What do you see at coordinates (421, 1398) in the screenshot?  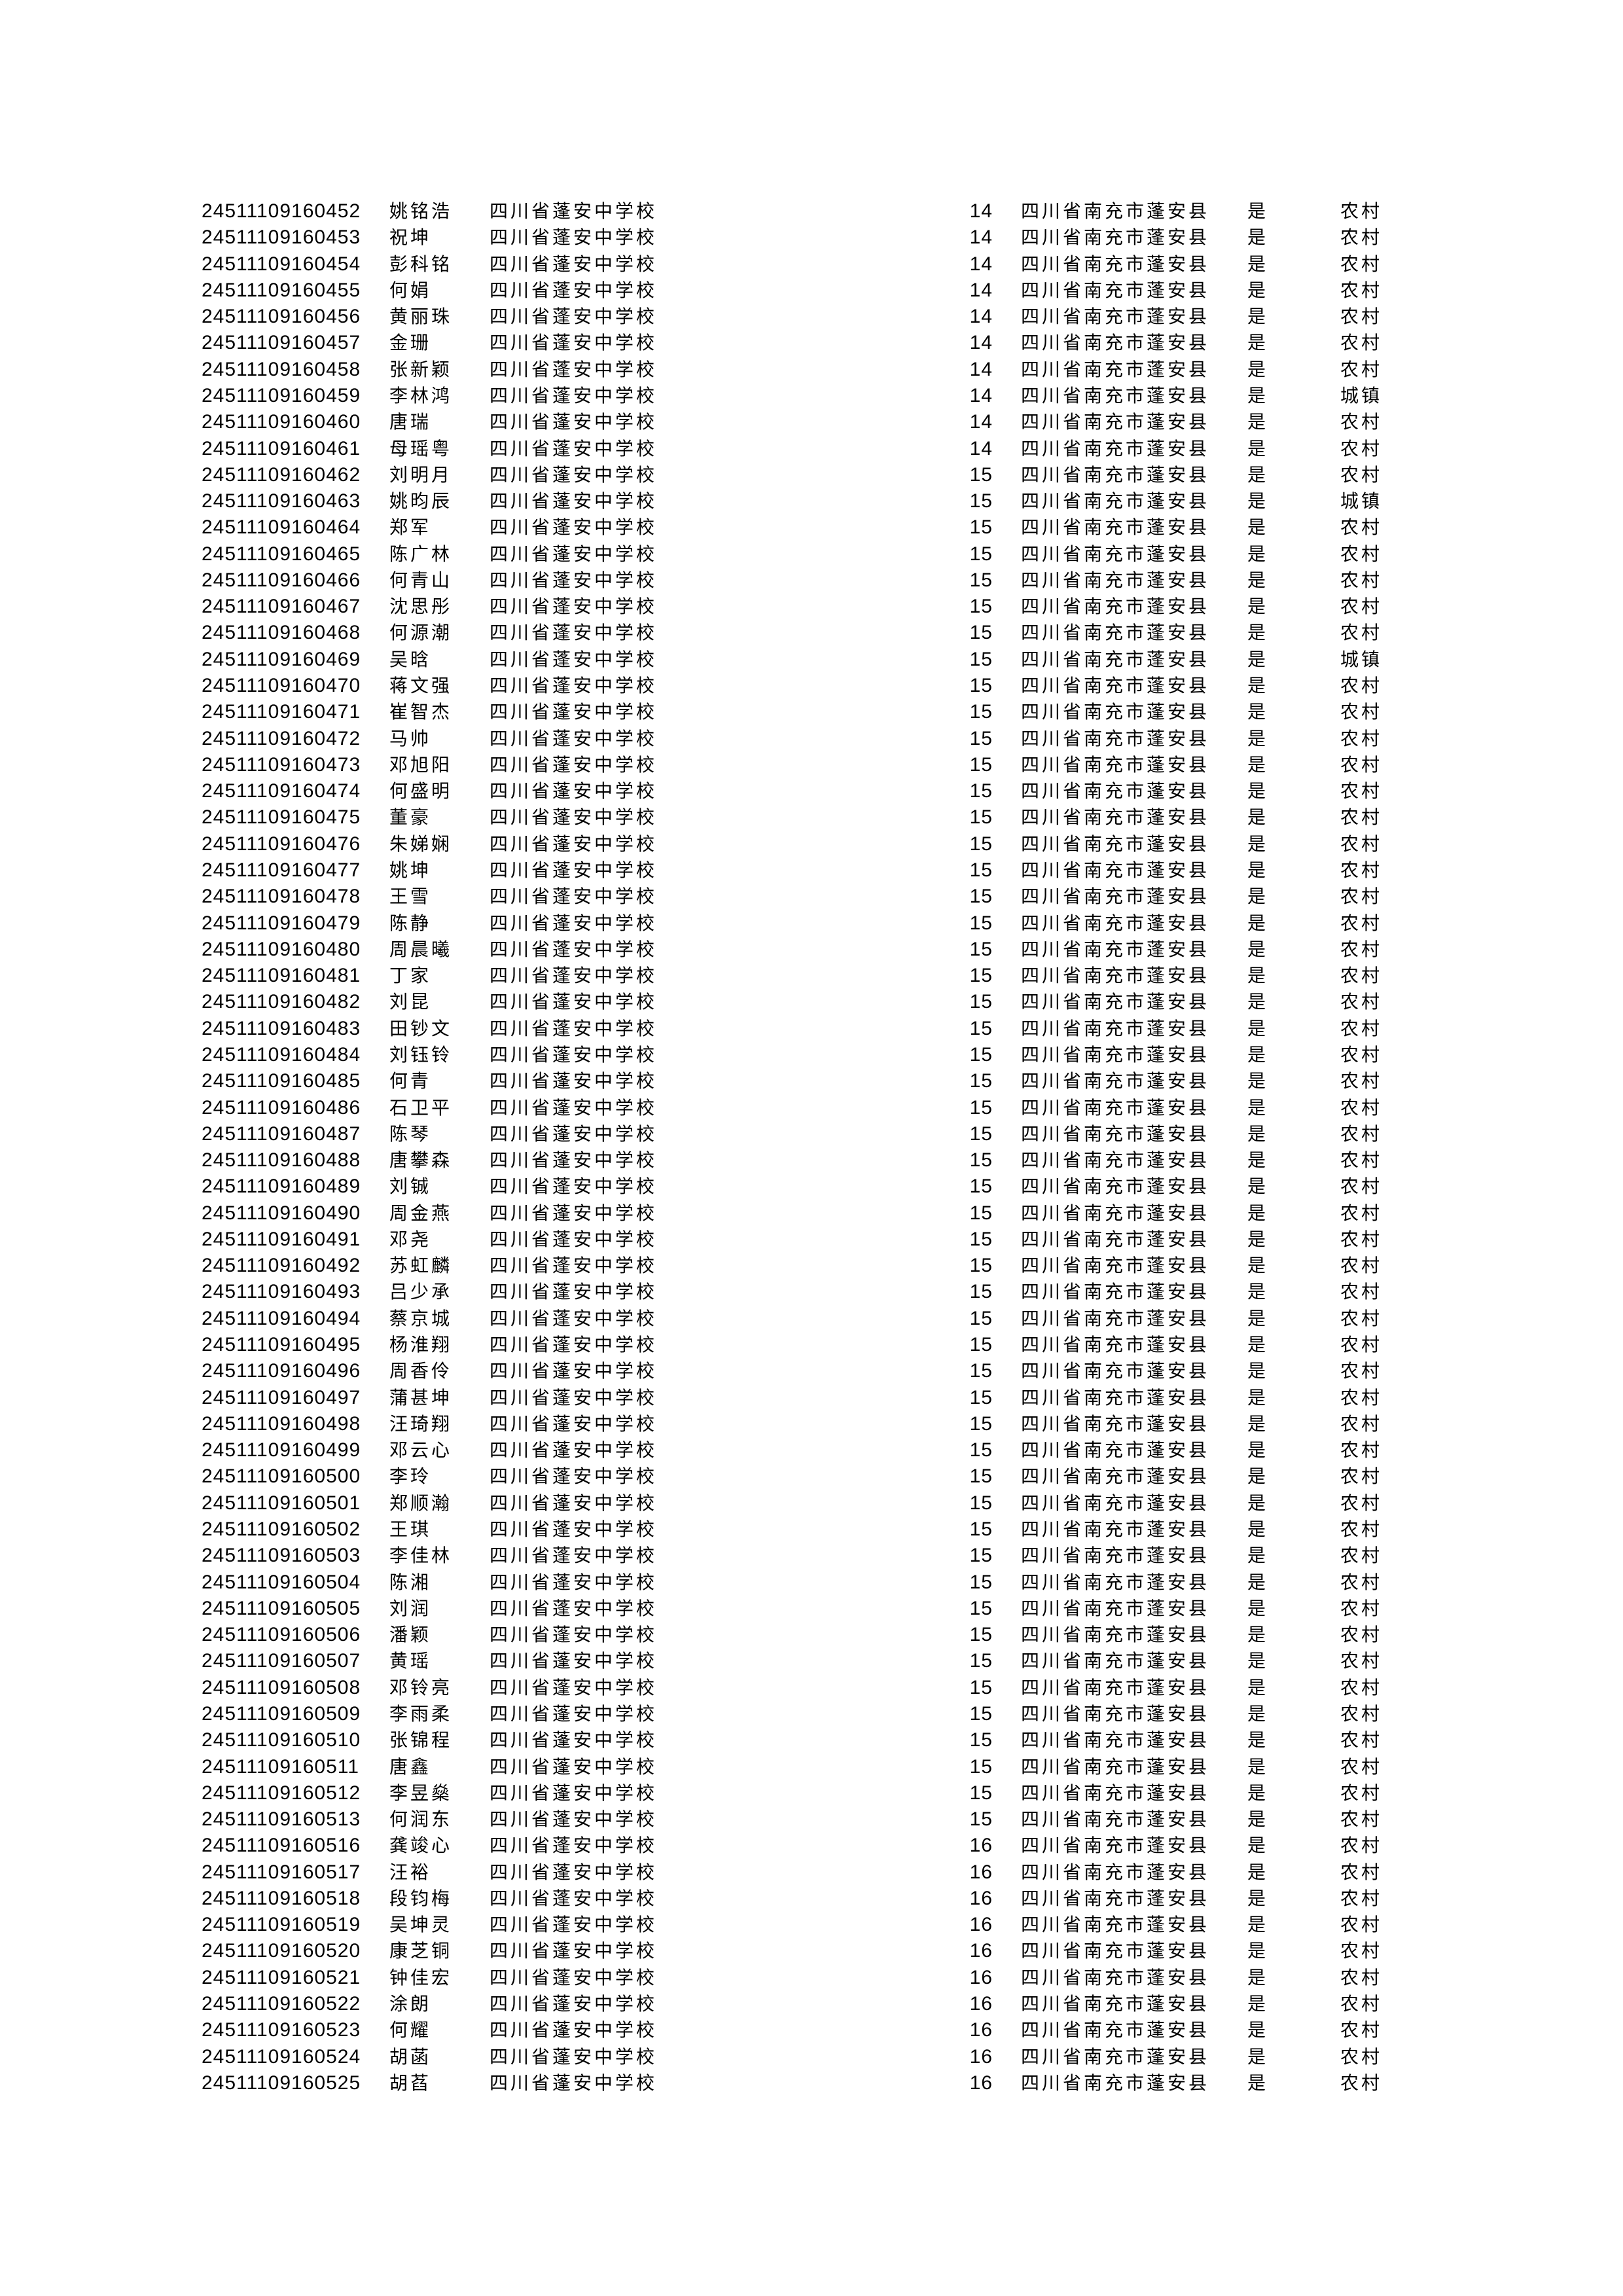 I see `student-name-cell: 蒲甚坤` at bounding box center [421, 1398].